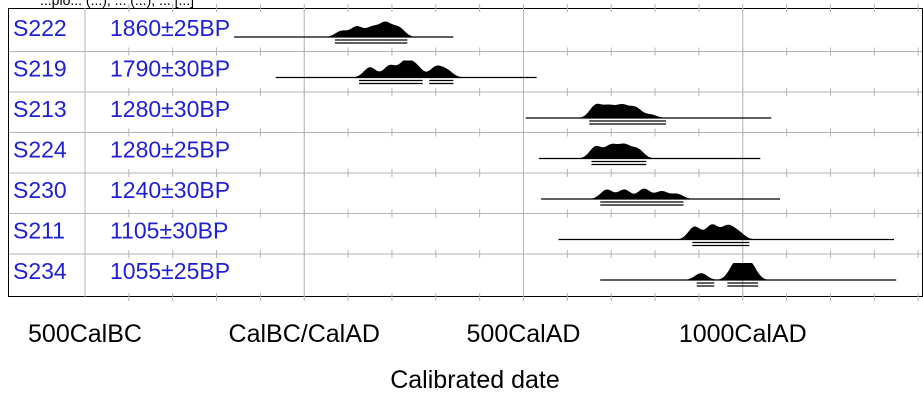 This screenshot has height=407, width=923. Describe the element at coordinates (170, 28) in the screenshot. I see `sample-age-label: 1860±25BP` at that location.